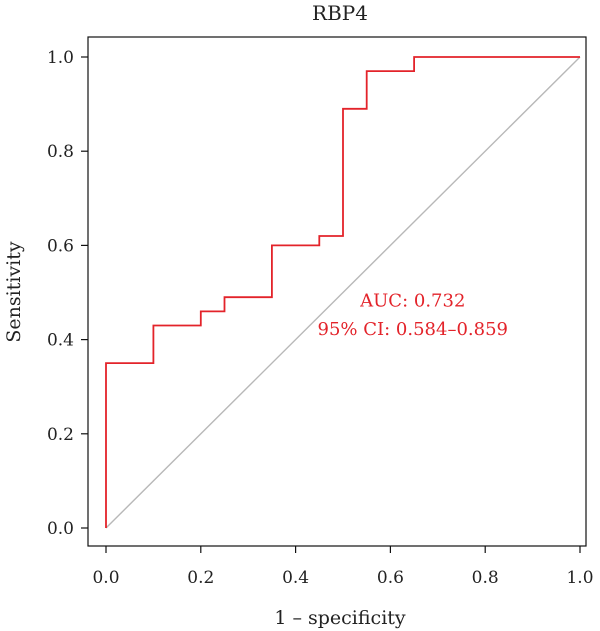  Describe the element at coordinates (67, 293) in the screenshot. I see `y-axis: 0.0 0.2 0.4 0.6 0.8 1.0` at that location.